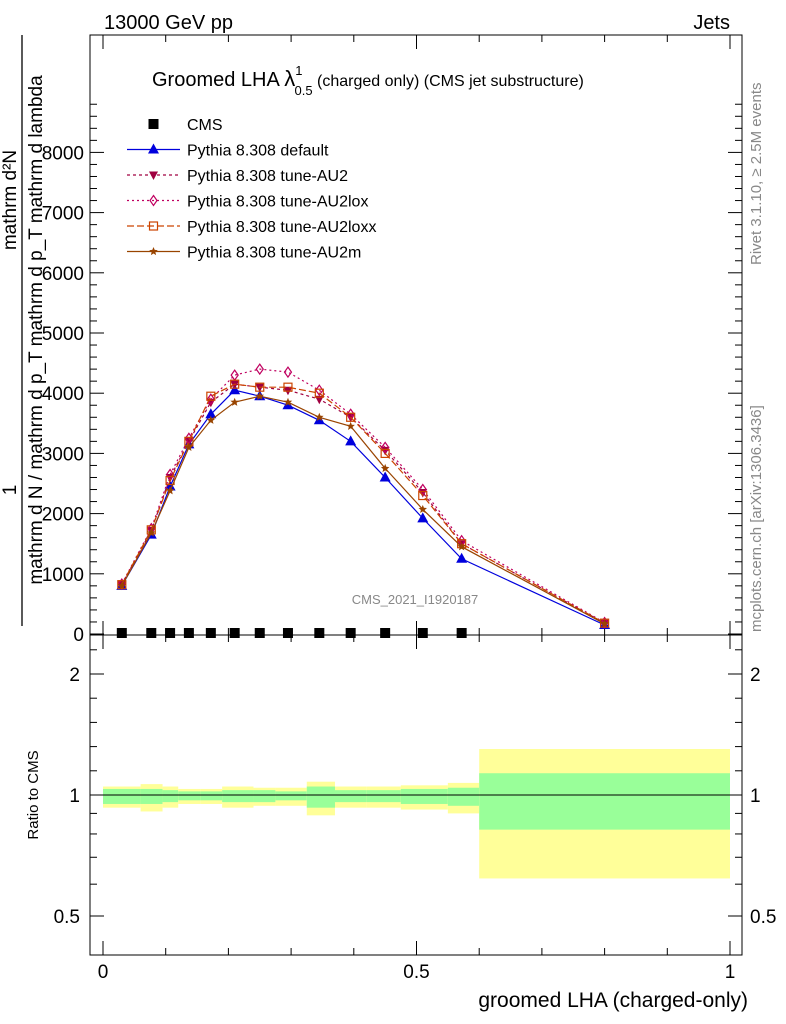  I want to click on y-tick-label: 6000, so click(63, 274).